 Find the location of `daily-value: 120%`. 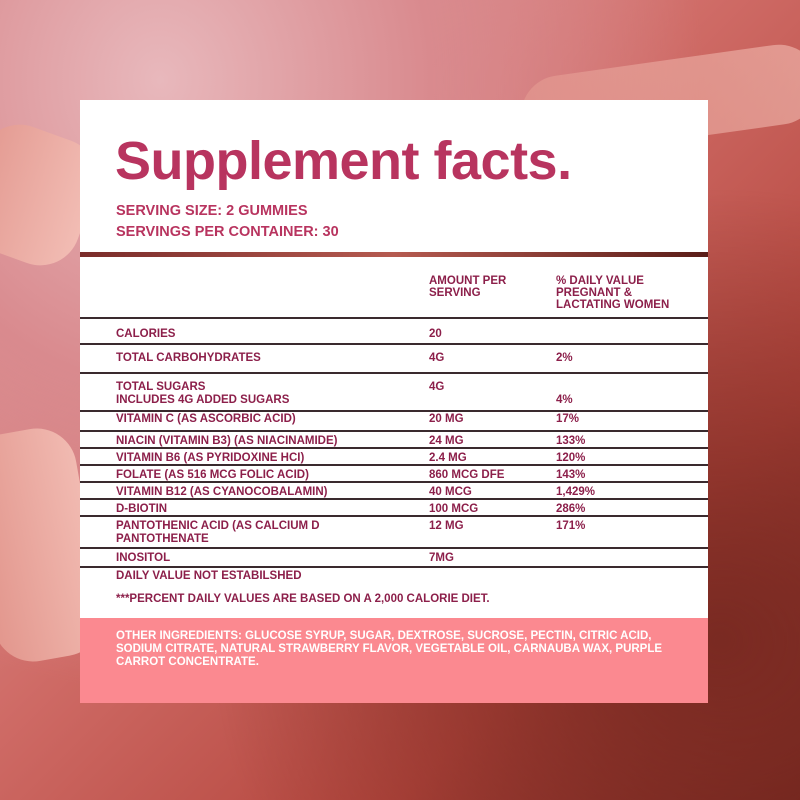

daily-value: 120% is located at coordinates (571, 458).